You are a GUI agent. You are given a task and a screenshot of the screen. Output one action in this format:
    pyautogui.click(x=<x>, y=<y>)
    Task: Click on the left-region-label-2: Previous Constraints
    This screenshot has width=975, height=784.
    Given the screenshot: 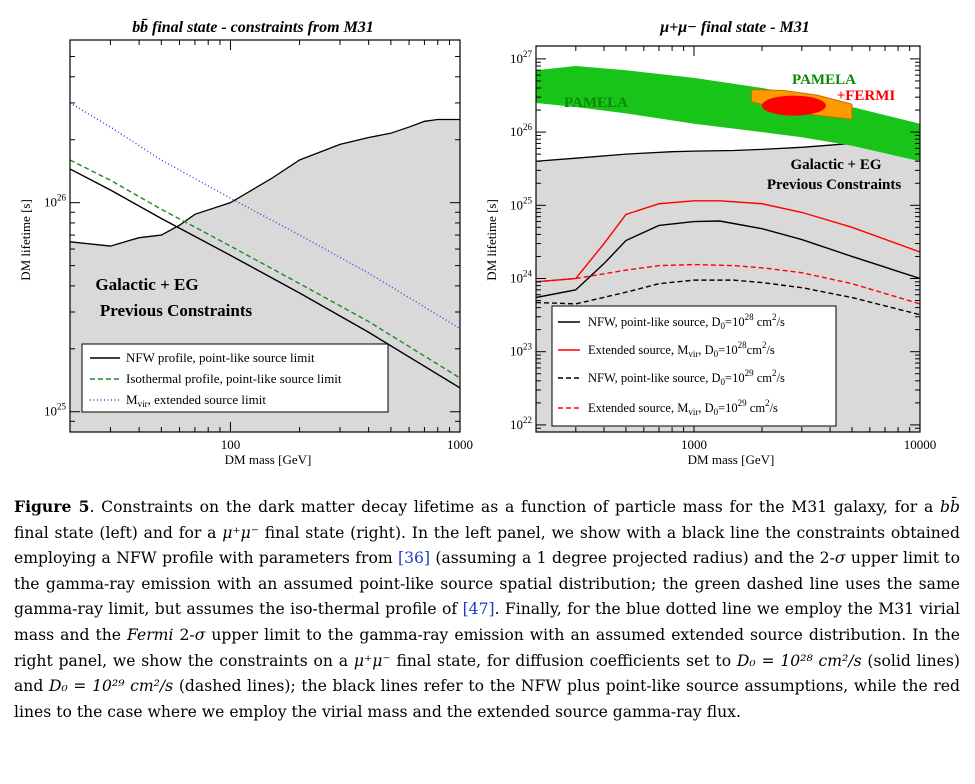 What is the action you would take?
    pyautogui.click(x=176, y=310)
    